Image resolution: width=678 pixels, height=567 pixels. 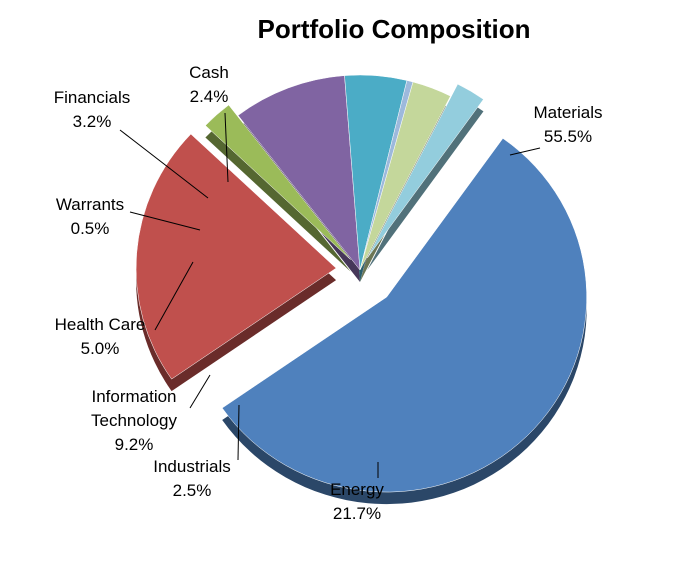 What do you see at coordinates (357, 489) in the screenshot?
I see `data-label-category: Energy` at bounding box center [357, 489].